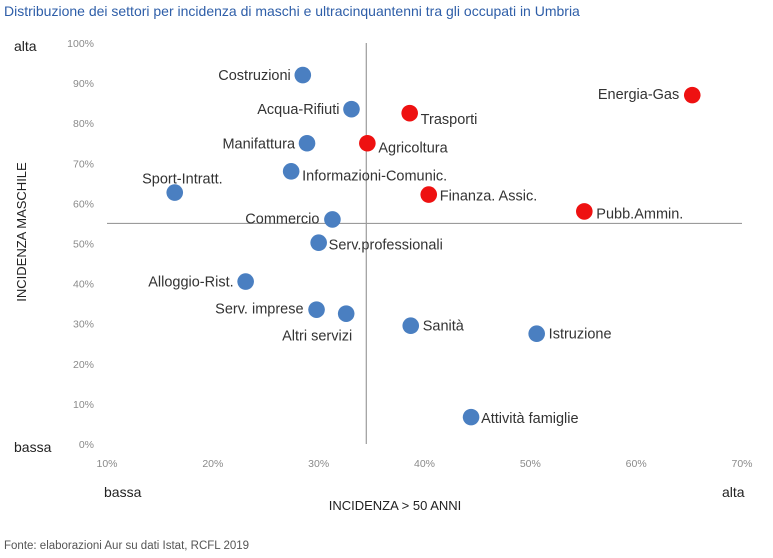 Image resolution: width=773 pixels, height=558 pixels. I want to click on point-label: Agricoltura, so click(413, 148).